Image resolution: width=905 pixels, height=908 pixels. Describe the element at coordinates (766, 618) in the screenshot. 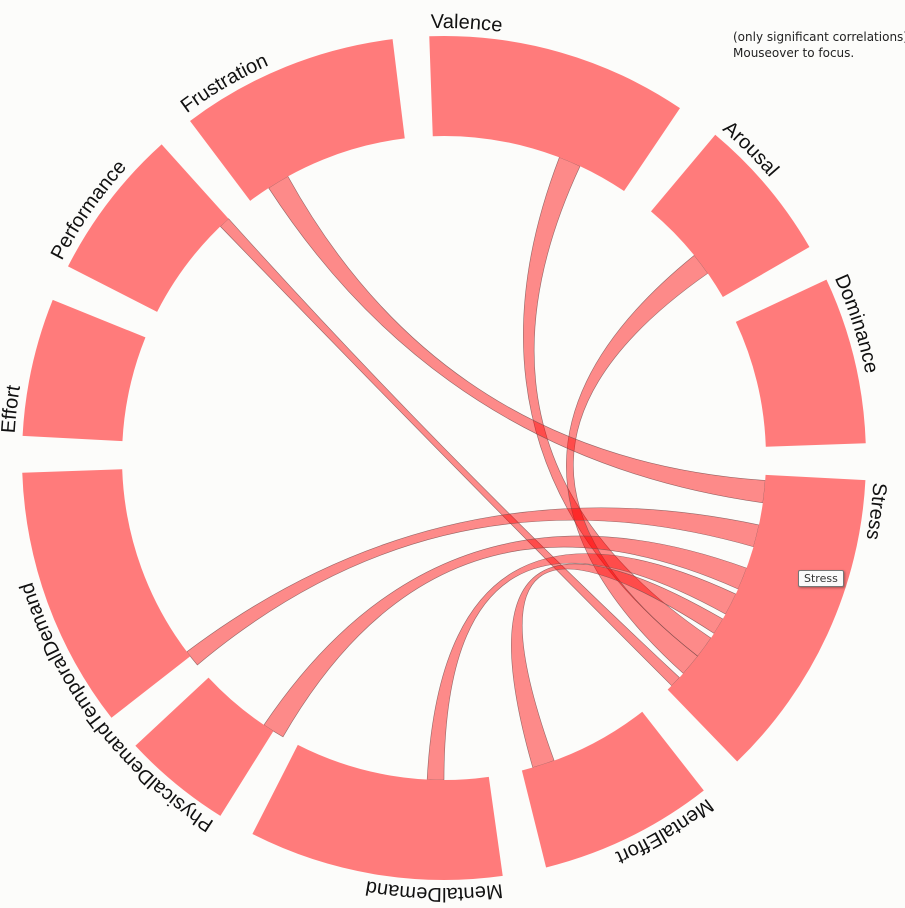

I see `group-arc-stress` at that location.